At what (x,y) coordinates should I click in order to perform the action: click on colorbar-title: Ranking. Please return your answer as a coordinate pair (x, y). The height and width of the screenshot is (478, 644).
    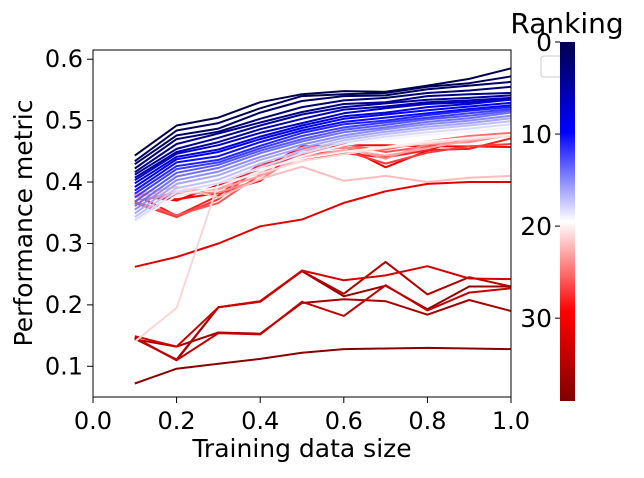
    Looking at the image, I should click on (566, 23).